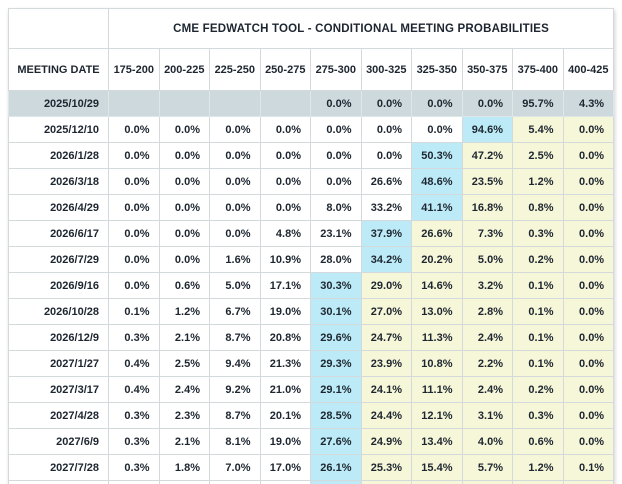 This screenshot has height=484, width=622. What do you see at coordinates (285, 415) in the screenshot?
I see `probability-cell: 20.1%` at bounding box center [285, 415].